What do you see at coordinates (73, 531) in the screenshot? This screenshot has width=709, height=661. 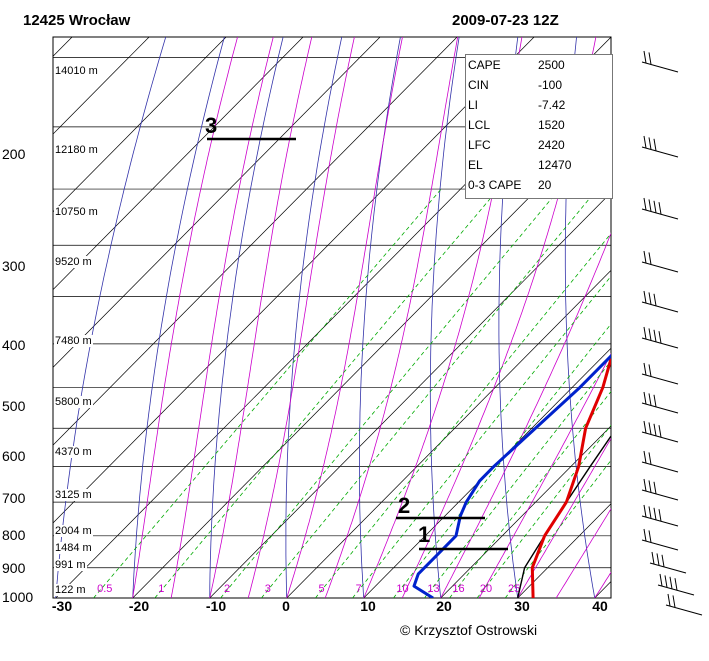 I see `height-label: 2004 m` at bounding box center [73, 531].